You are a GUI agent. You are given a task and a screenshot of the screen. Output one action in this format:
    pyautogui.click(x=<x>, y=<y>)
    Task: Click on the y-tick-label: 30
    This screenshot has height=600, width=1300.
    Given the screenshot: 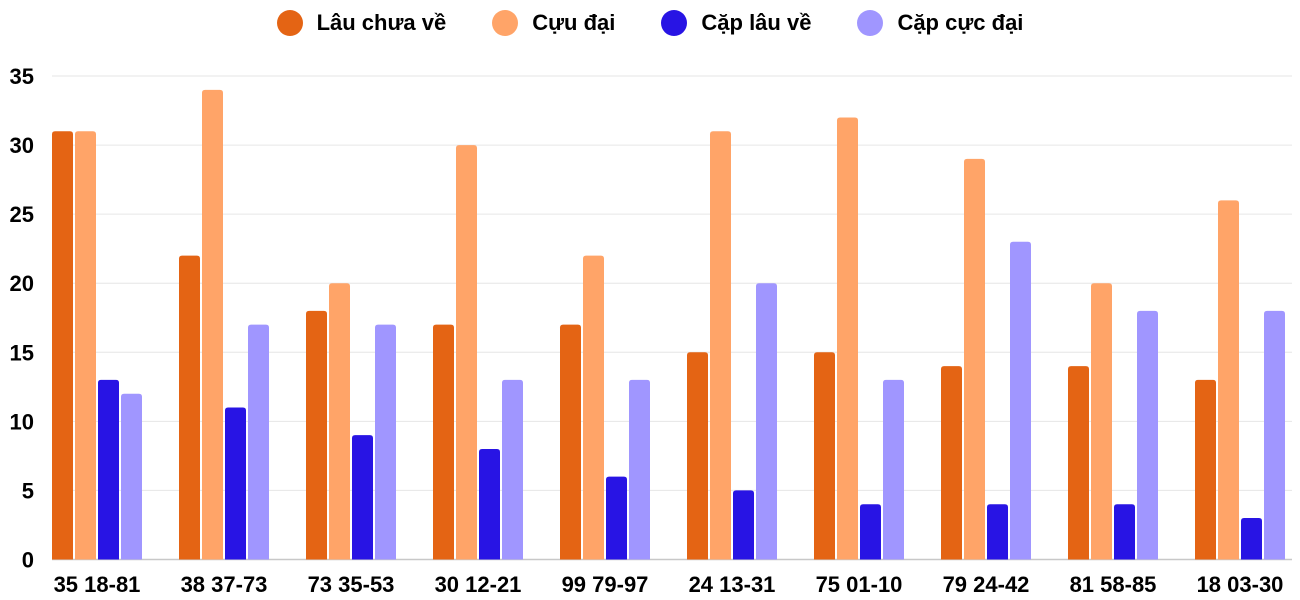 What is the action you would take?
    pyautogui.click(x=22, y=145)
    